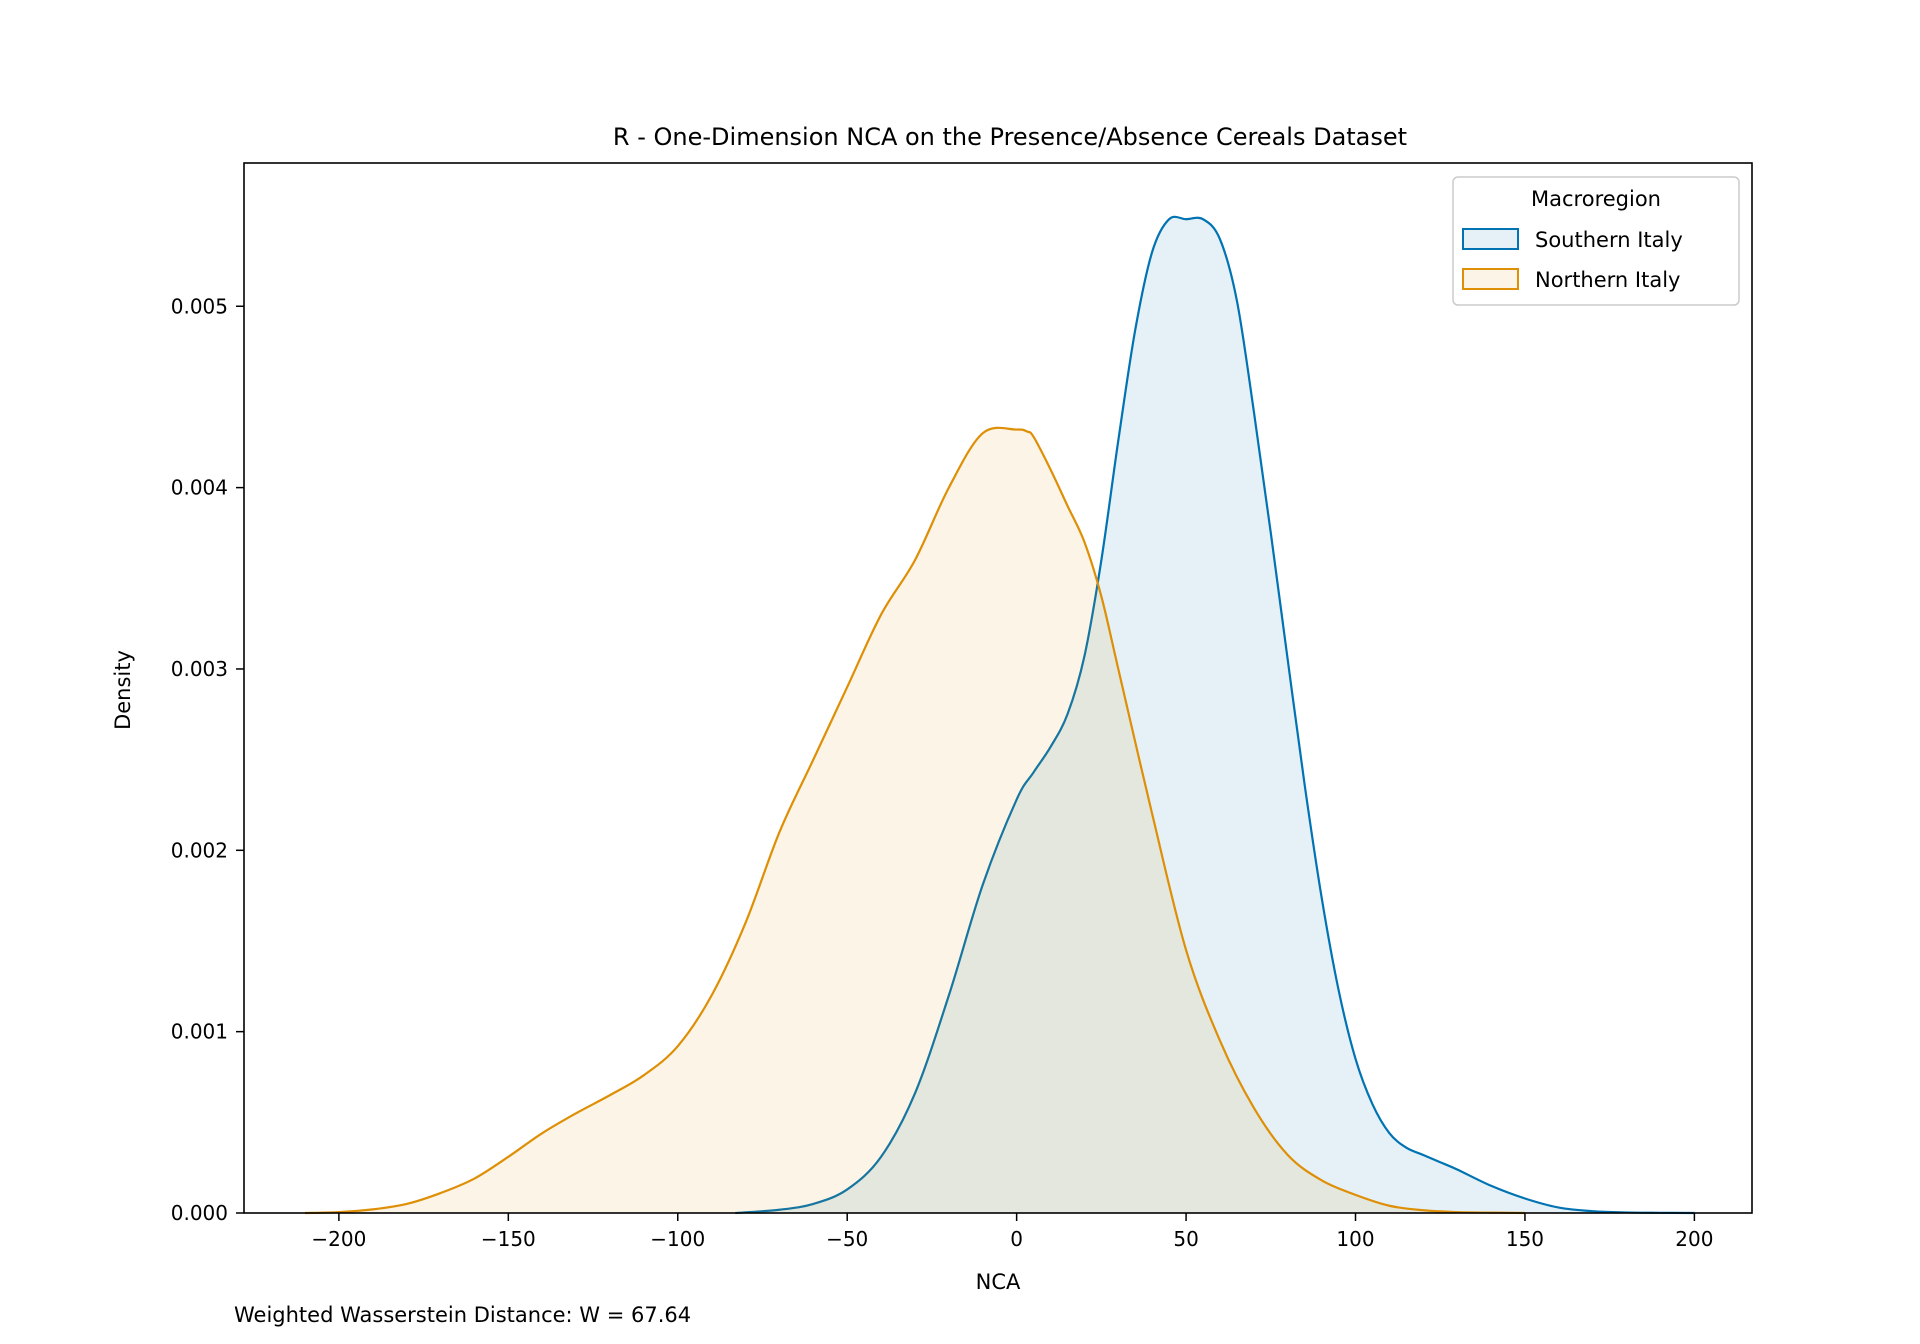  What do you see at coordinates (199, 850) in the screenshot?
I see `y-tick-label: 0.002` at bounding box center [199, 850].